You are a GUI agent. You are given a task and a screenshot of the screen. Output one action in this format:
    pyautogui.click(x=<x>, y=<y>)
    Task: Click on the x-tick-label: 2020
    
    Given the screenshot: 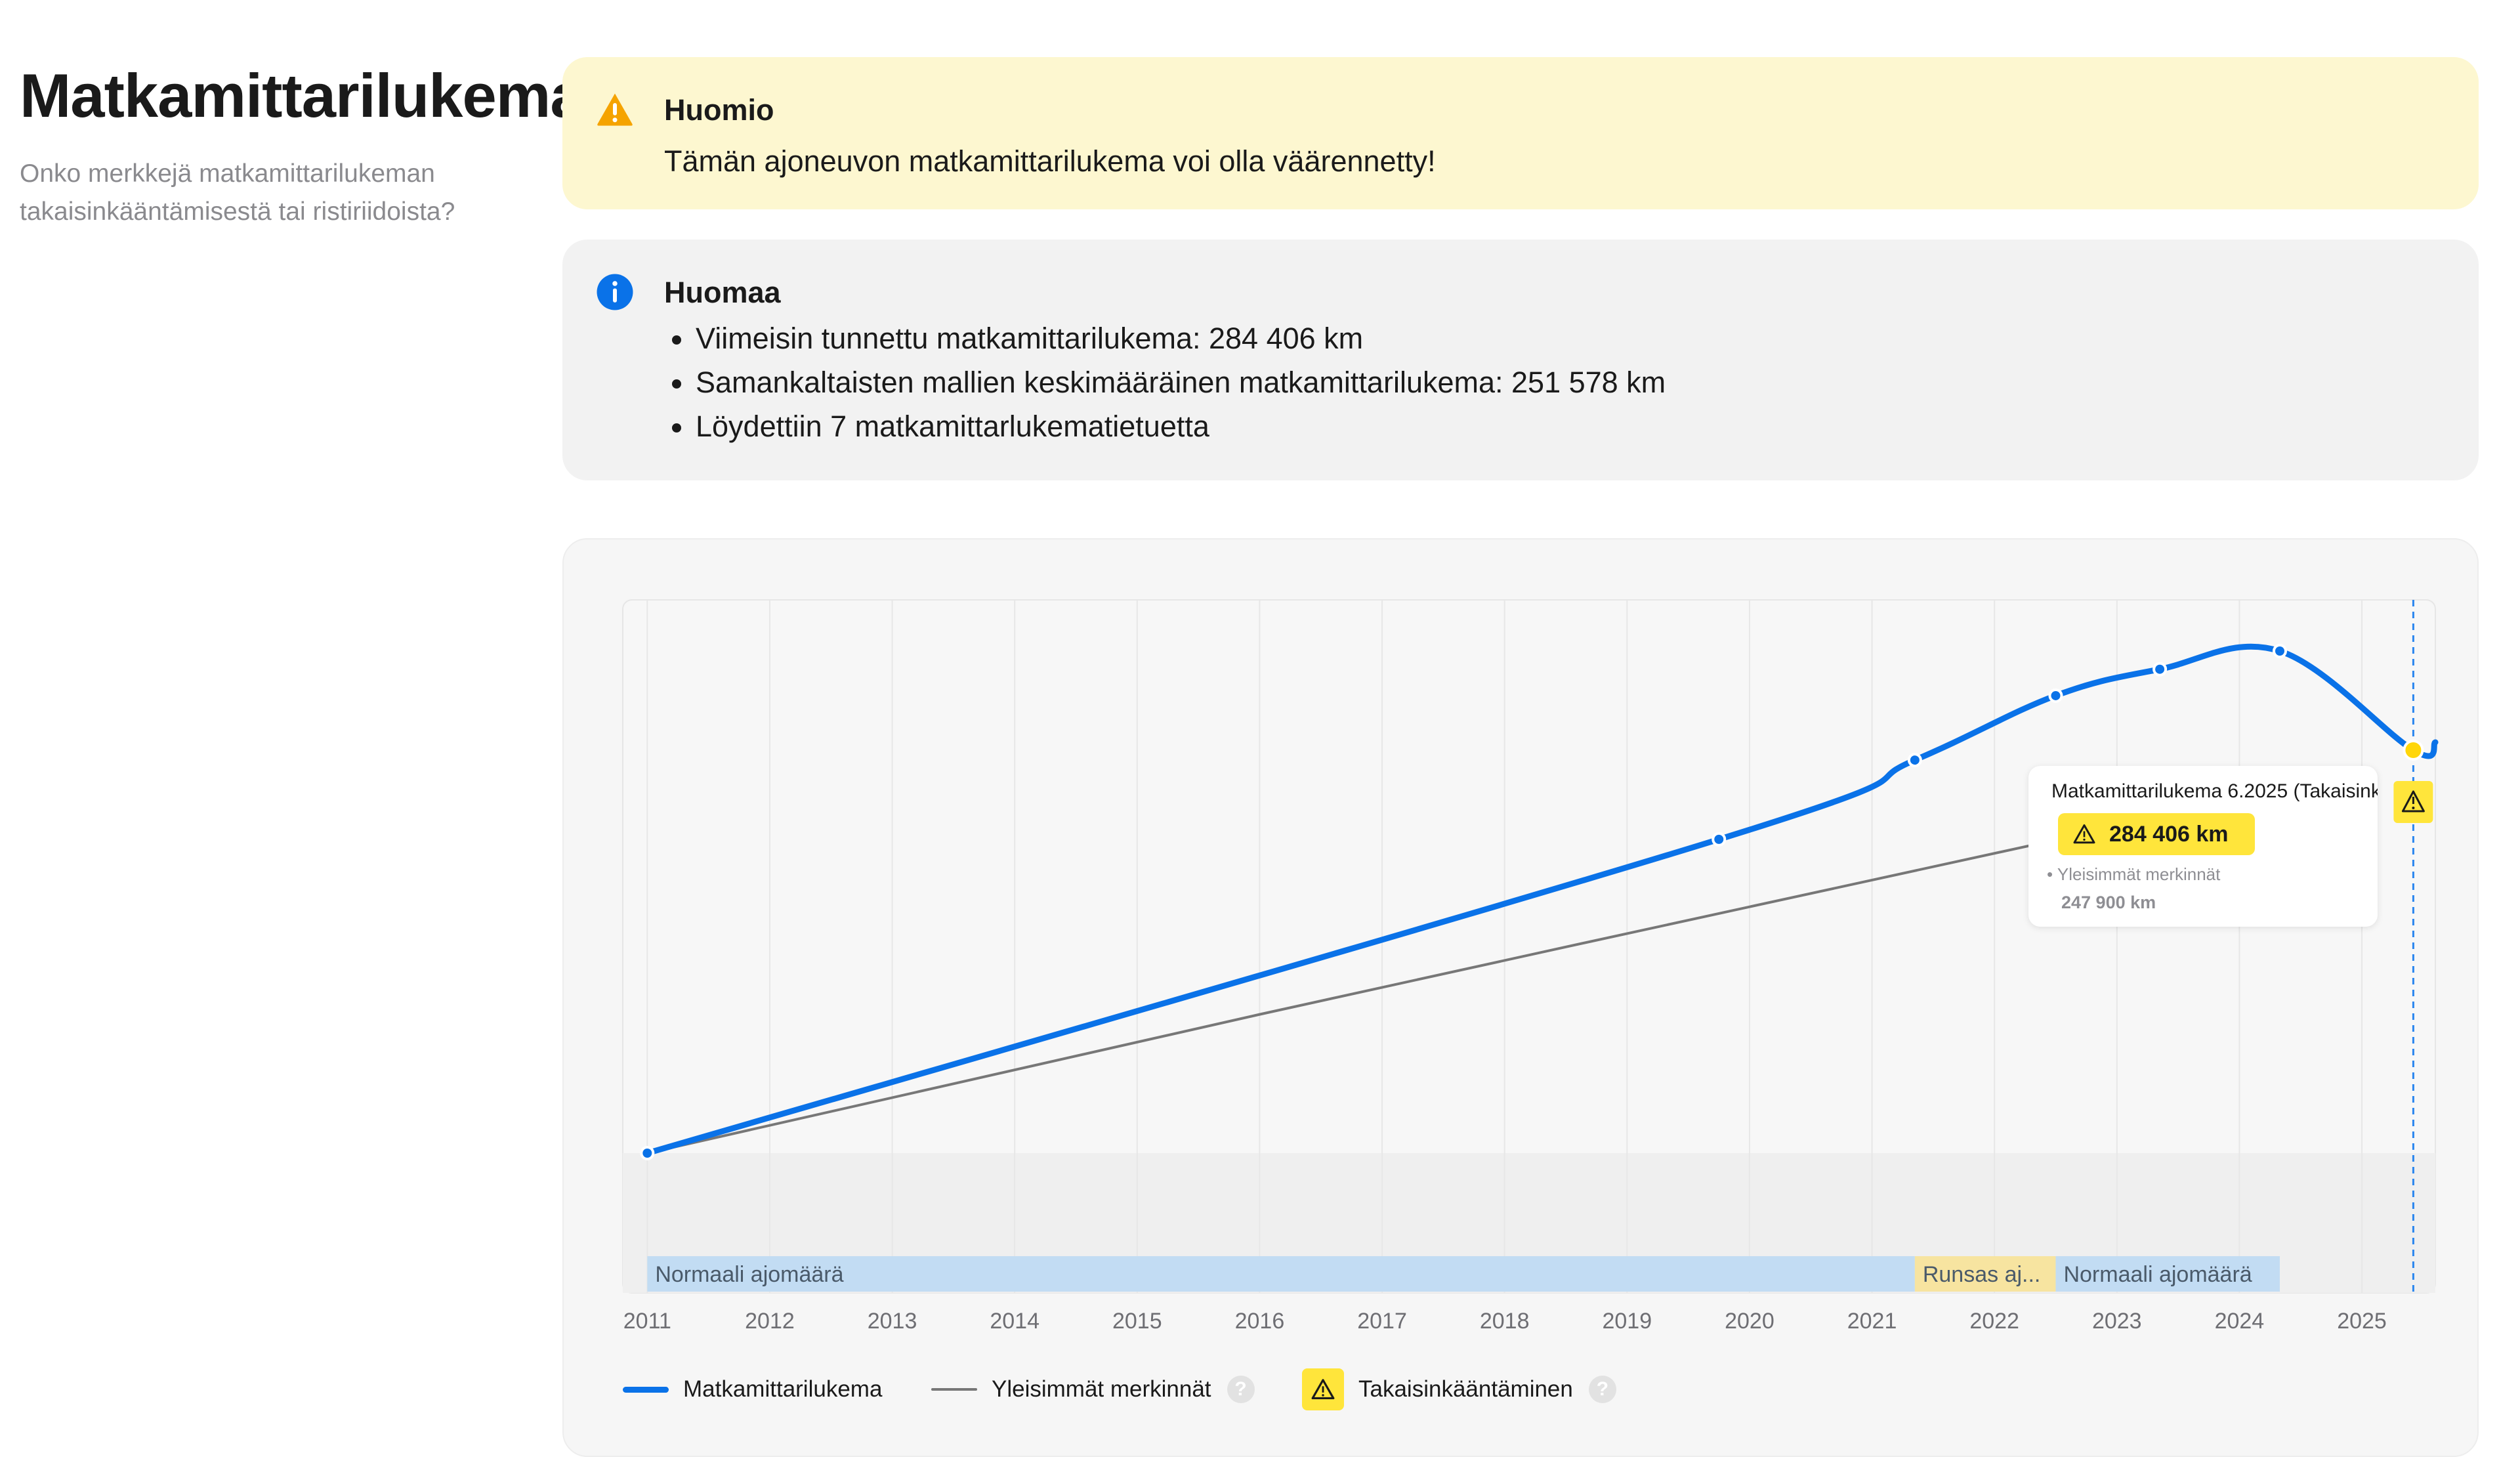 What is the action you would take?
    pyautogui.click(x=1749, y=1321)
    